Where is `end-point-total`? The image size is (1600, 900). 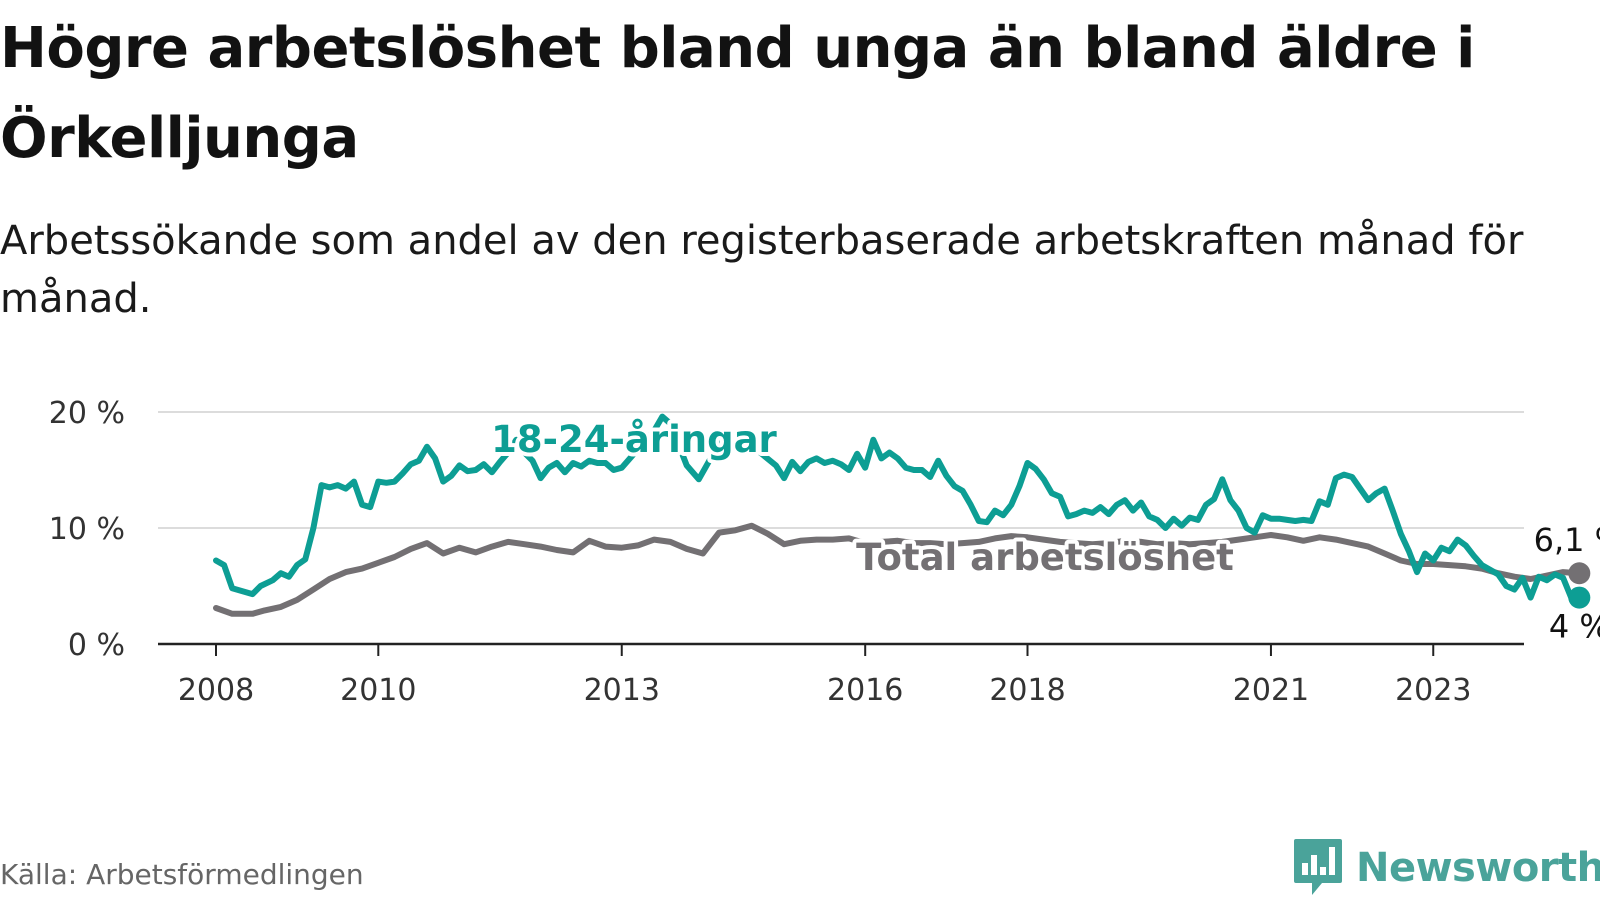 end-point-total is located at coordinates (1579, 573).